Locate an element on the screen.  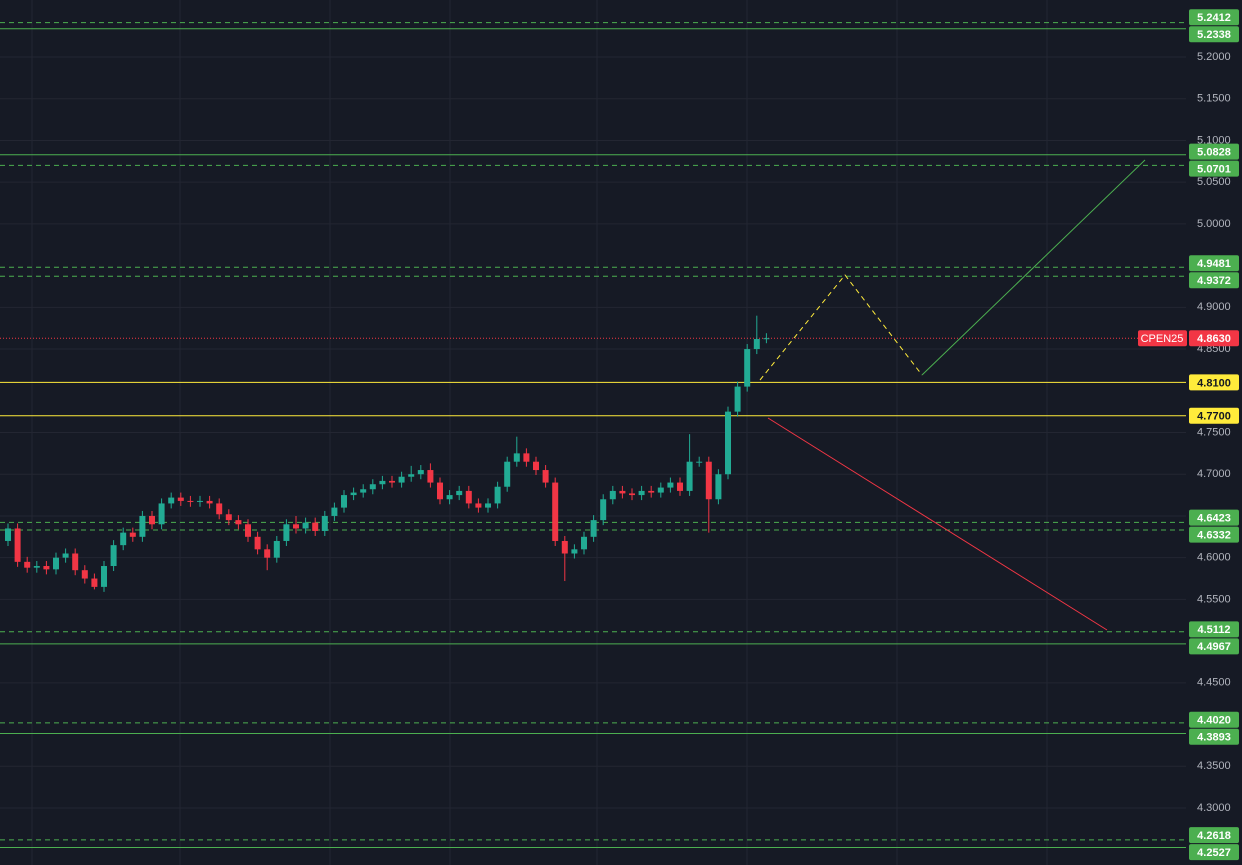
symbol-tag is located at coordinates (1162, 338).